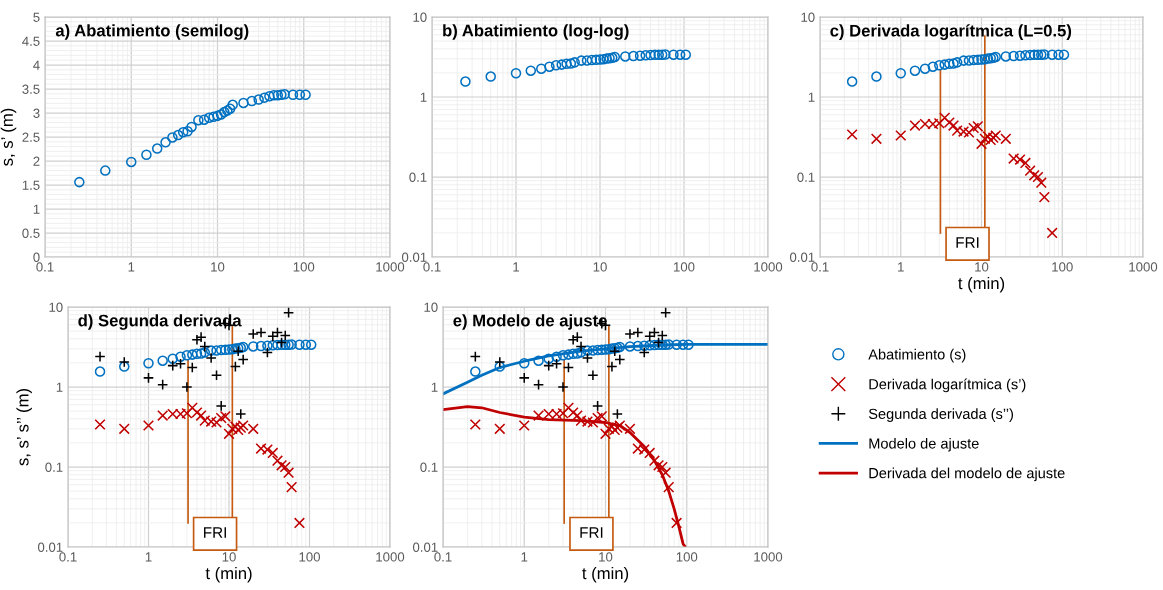 This screenshot has width=1163, height=590. What do you see at coordinates (36, 17) in the screenshot?
I see `y-tick-label: 5` at bounding box center [36, 17].